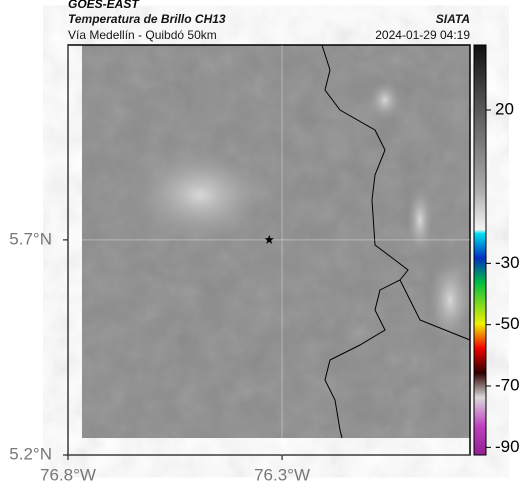 Image resolution: width=526 pixels, height=491 pixels. What do you see at coordinates (147, 19) in the screenshot?
I see `title: Temperatura de Brillo CH13` at bounding box center [147, 19].